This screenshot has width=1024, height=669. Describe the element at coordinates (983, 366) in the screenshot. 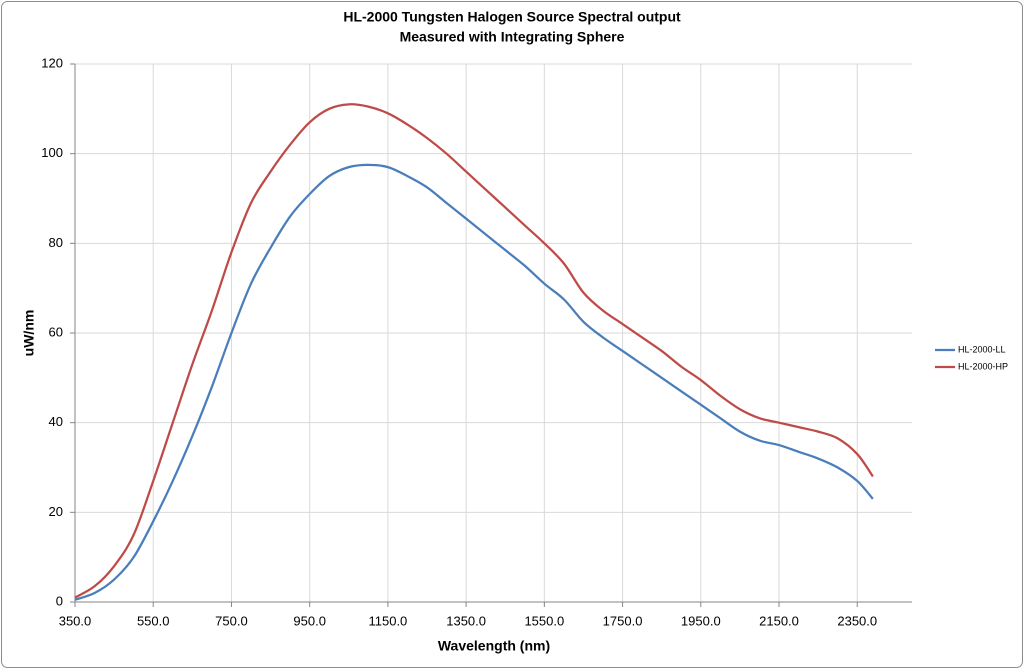

I see `legend-label: HL-2000-HP` at that location.